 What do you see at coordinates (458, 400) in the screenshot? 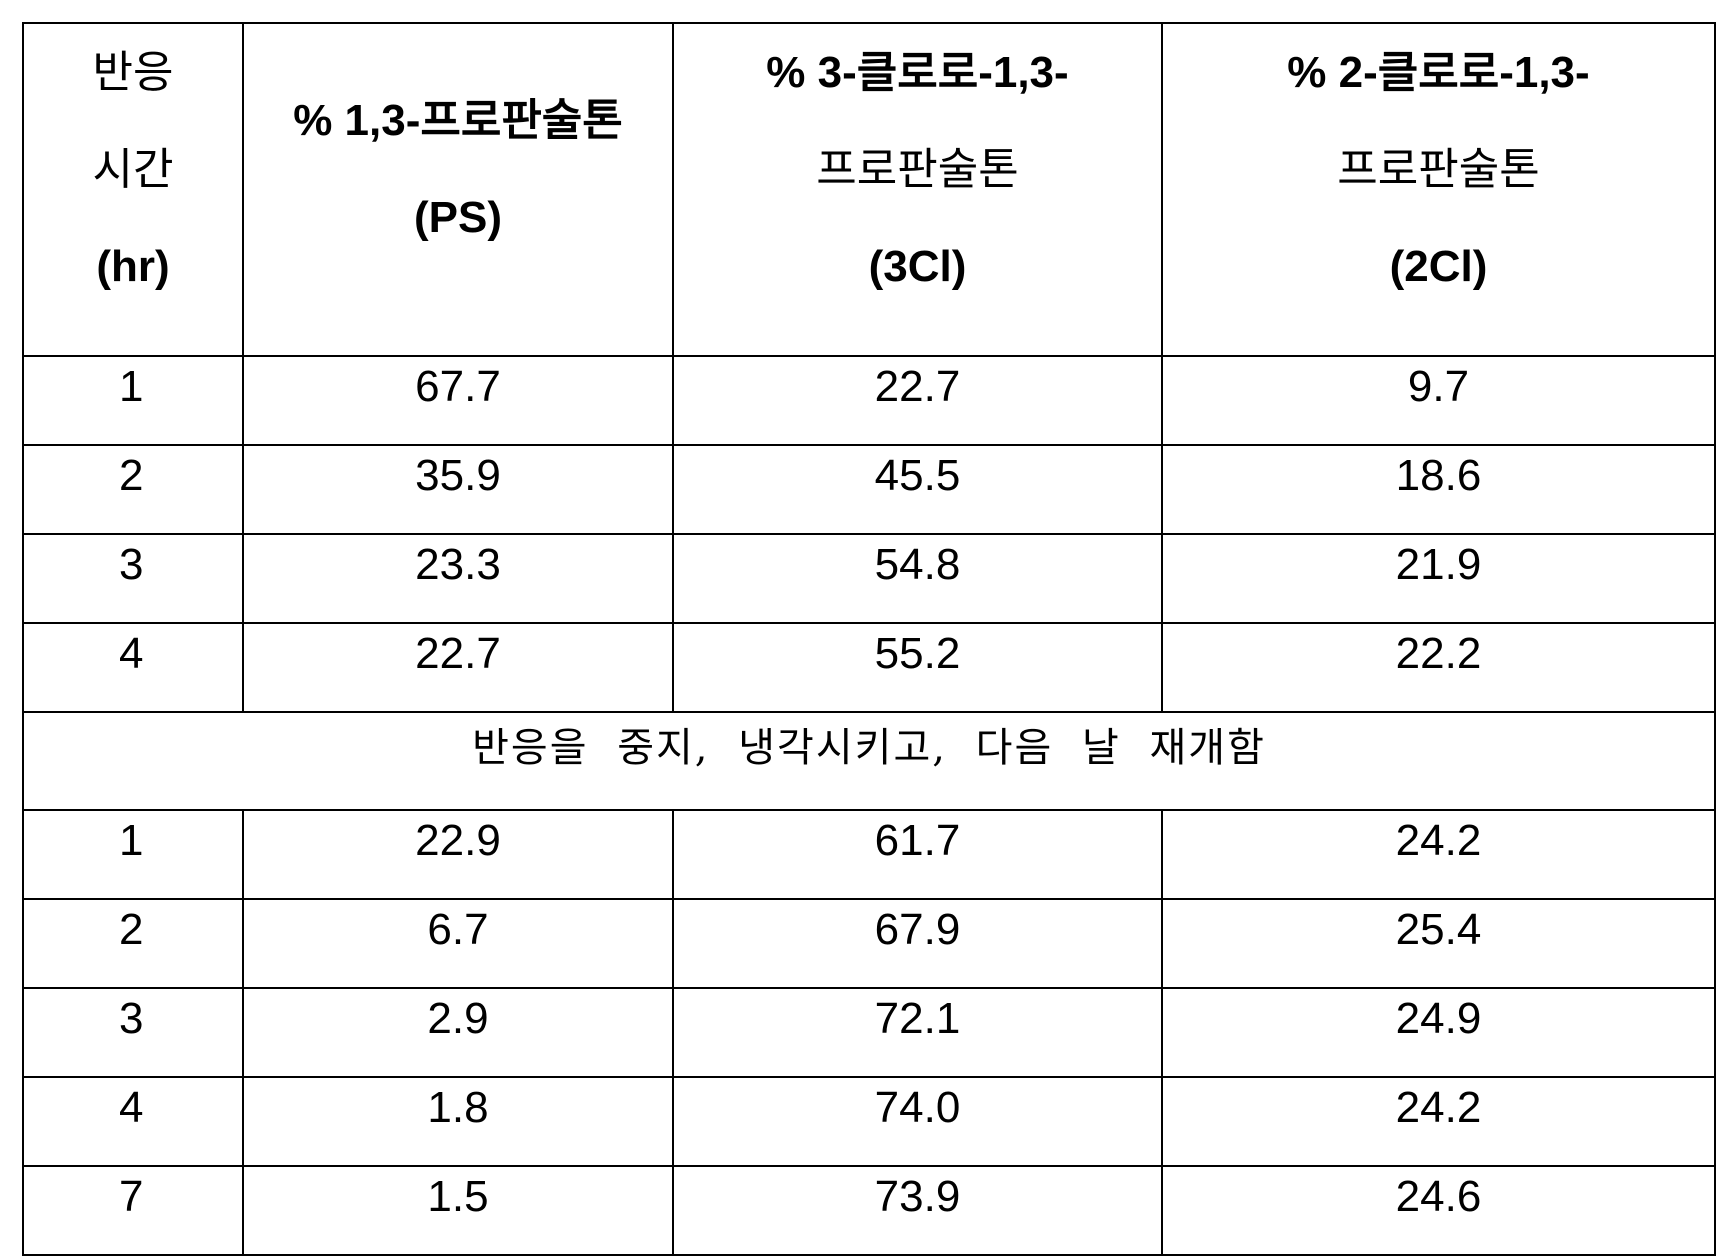
I see `cell-ps: 67.7` at bounding box center [458, 400].